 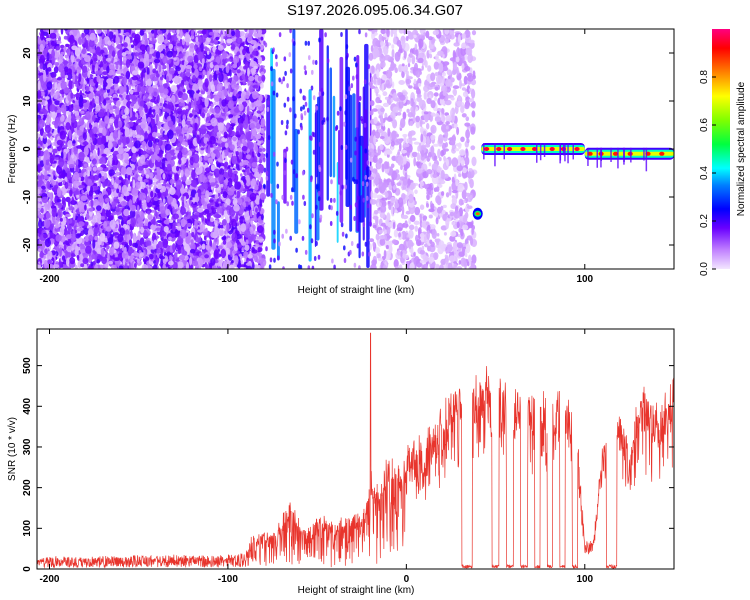 I want to click on chart-title: S197.2026.095.06.34.G07, so click(x=375, y=10).